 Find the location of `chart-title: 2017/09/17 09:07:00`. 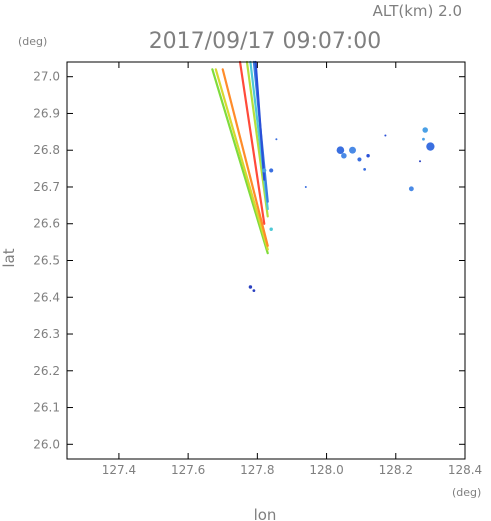

chart-title: 2017/09/17 09:07:00 is located at coordinates (265, 41).